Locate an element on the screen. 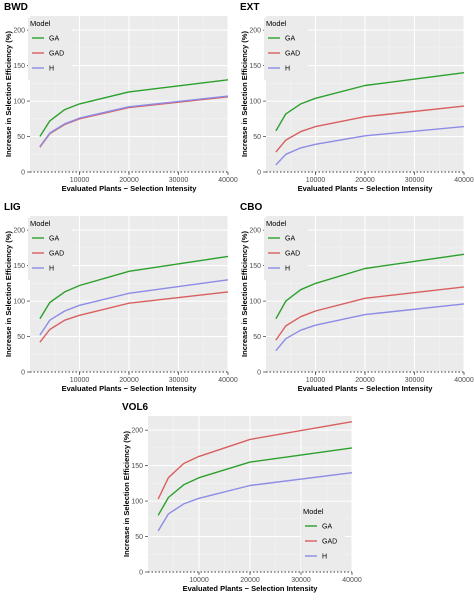 This screenshot has width=474, height=600. chart-title: LIG is located at coordinates (12, 207).